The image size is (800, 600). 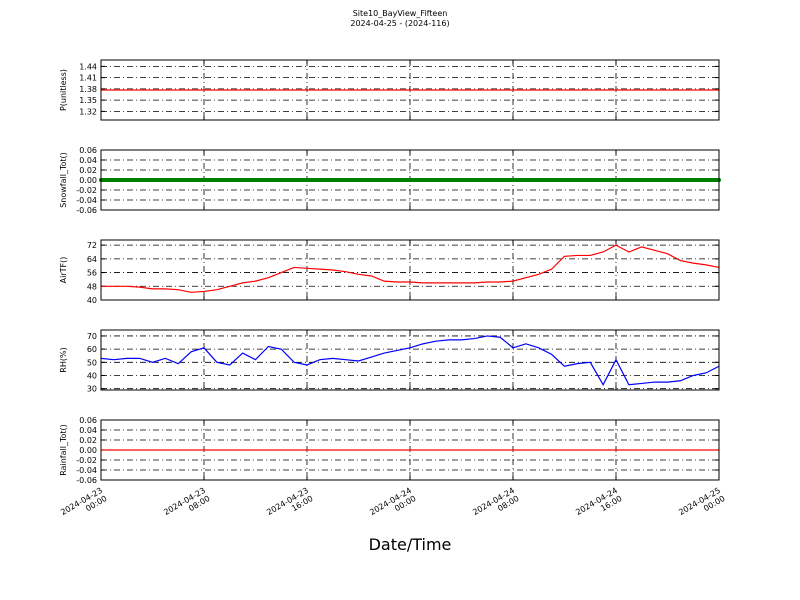 I want to click on y-tick-label: 50, so click(x=92, y=362).